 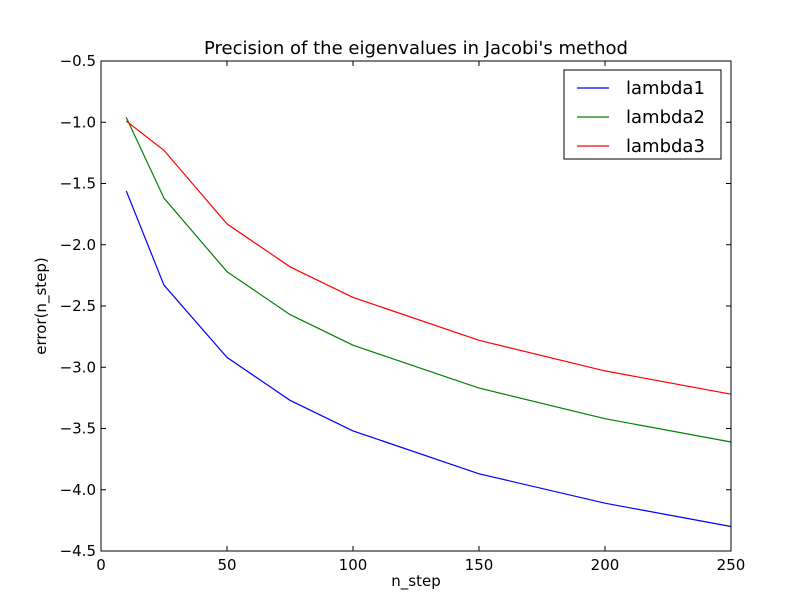 I want to click on legend-box, so click(x=642, y=114).